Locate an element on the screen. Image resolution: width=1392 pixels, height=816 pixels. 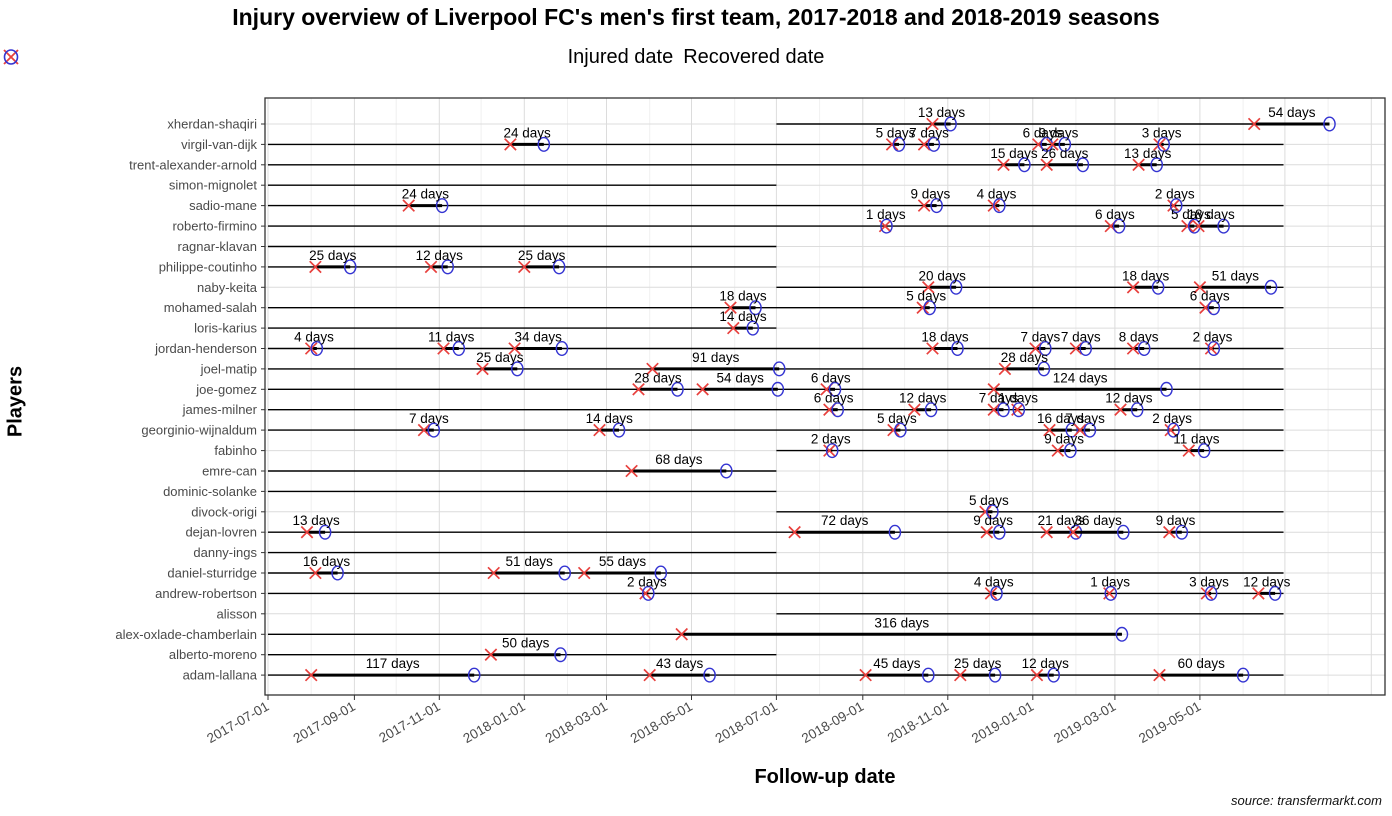
duration-label: 8 days is located at coordinates (1139, 337).